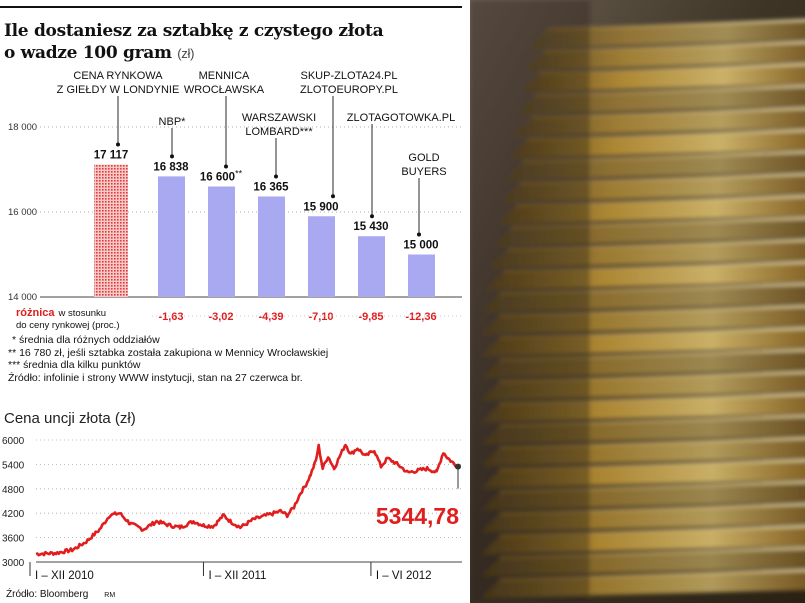  Describe the element at coordinates (170, 317) in the screenshot. I see `bar-diff-label: -1,63` at that location.